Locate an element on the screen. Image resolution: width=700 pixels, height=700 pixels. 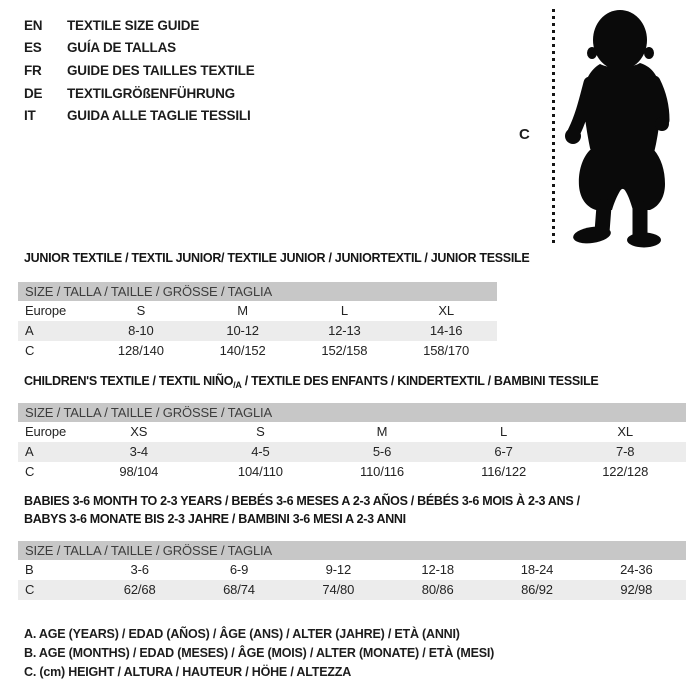
cell: 12-13 is located at coordinates (344, 330).